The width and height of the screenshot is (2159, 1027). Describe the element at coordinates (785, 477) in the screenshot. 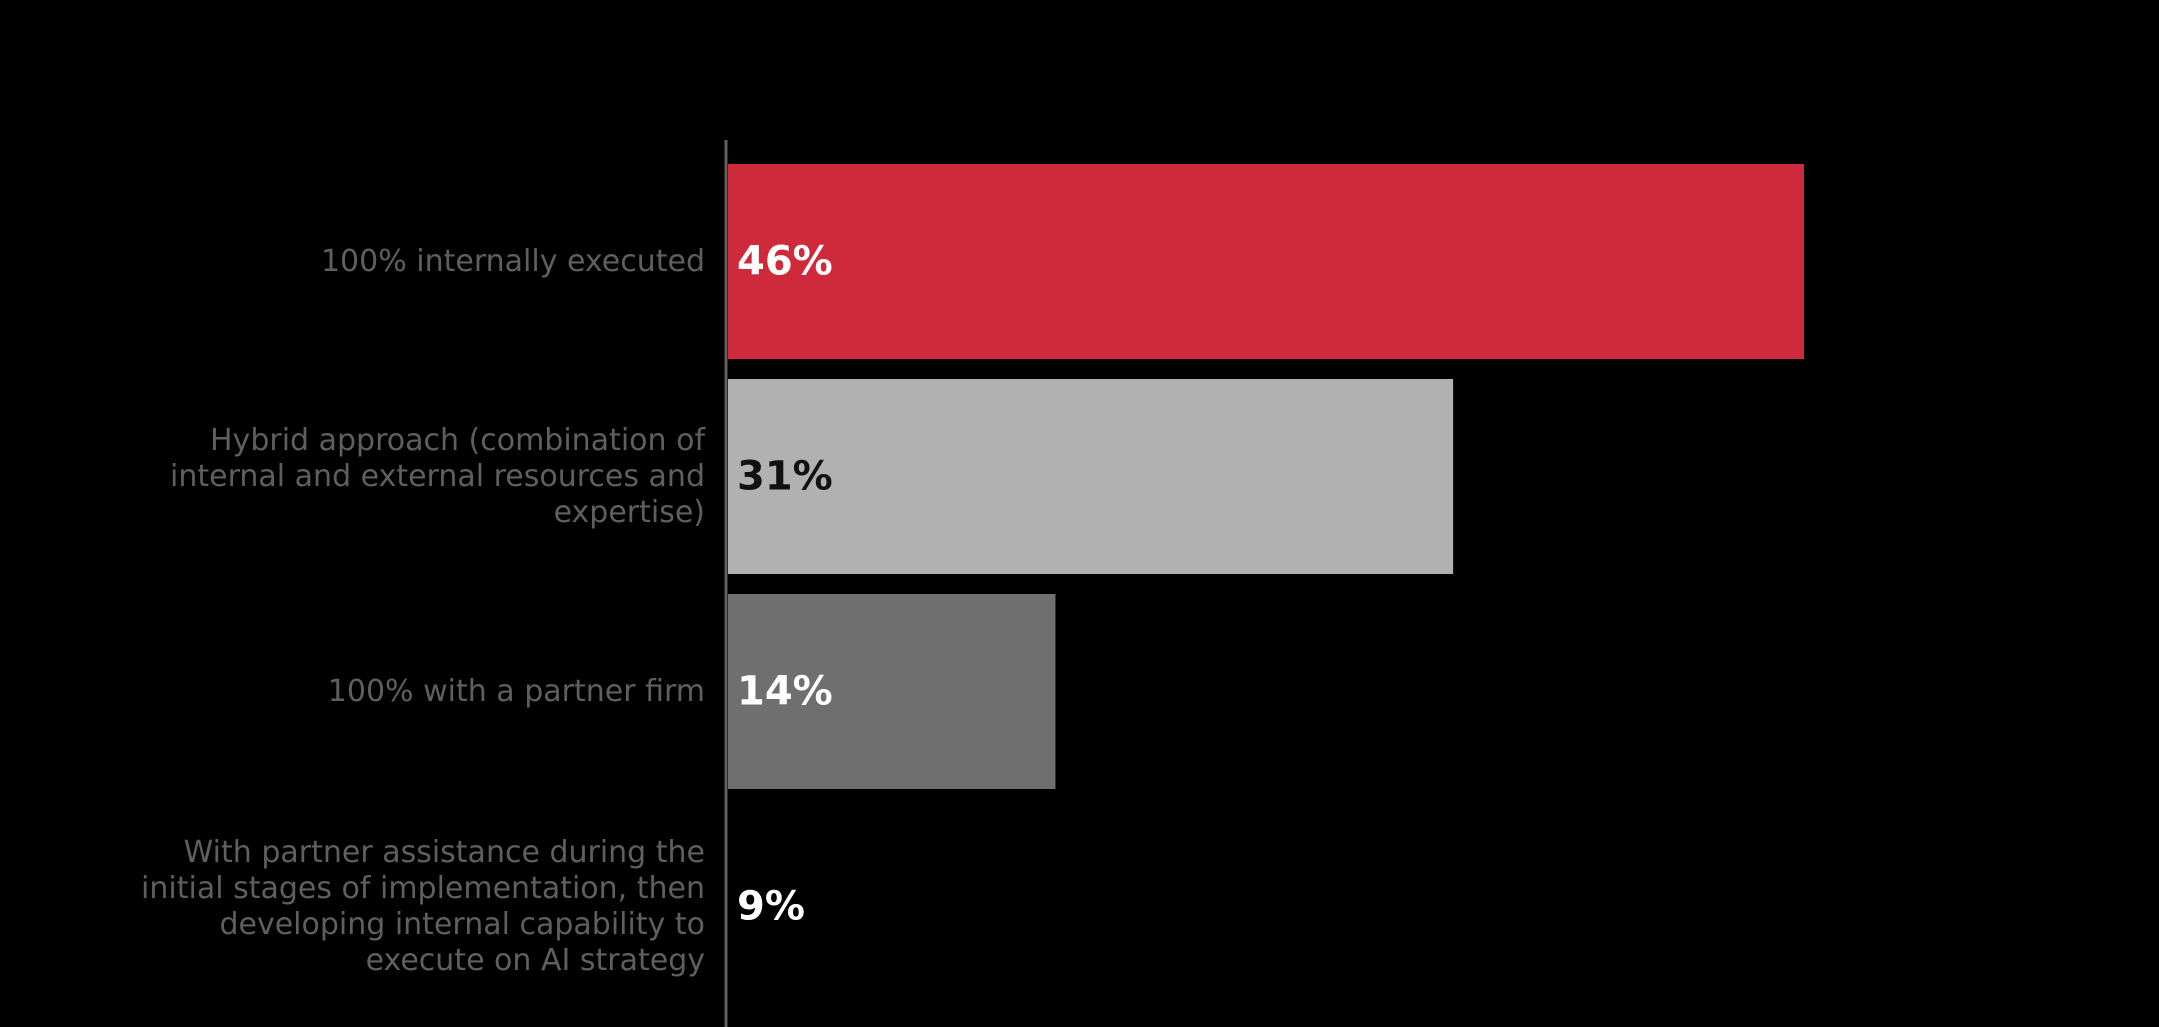

I see `value-label-2: 31%` at that location.